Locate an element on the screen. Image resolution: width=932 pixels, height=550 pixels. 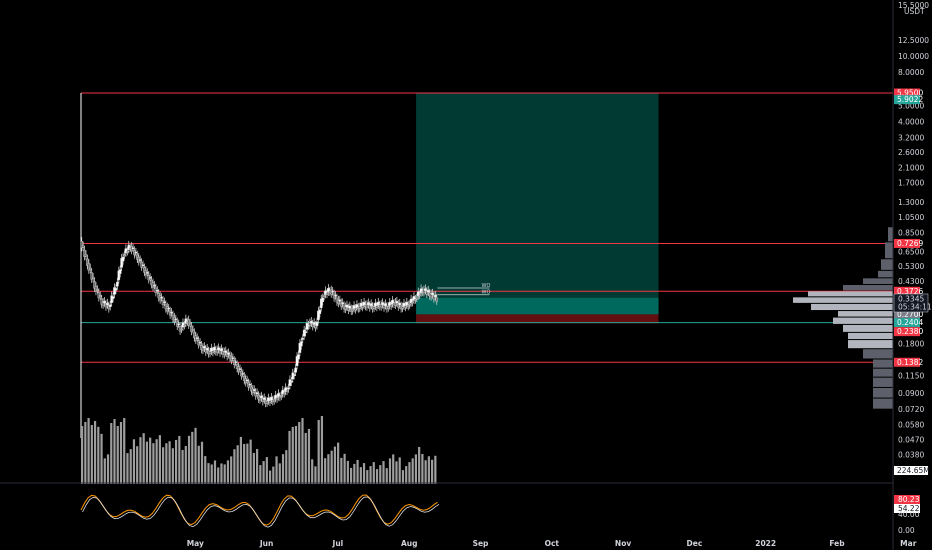
price-badge-label: 5.9022 is located at coordinates (910, 99).